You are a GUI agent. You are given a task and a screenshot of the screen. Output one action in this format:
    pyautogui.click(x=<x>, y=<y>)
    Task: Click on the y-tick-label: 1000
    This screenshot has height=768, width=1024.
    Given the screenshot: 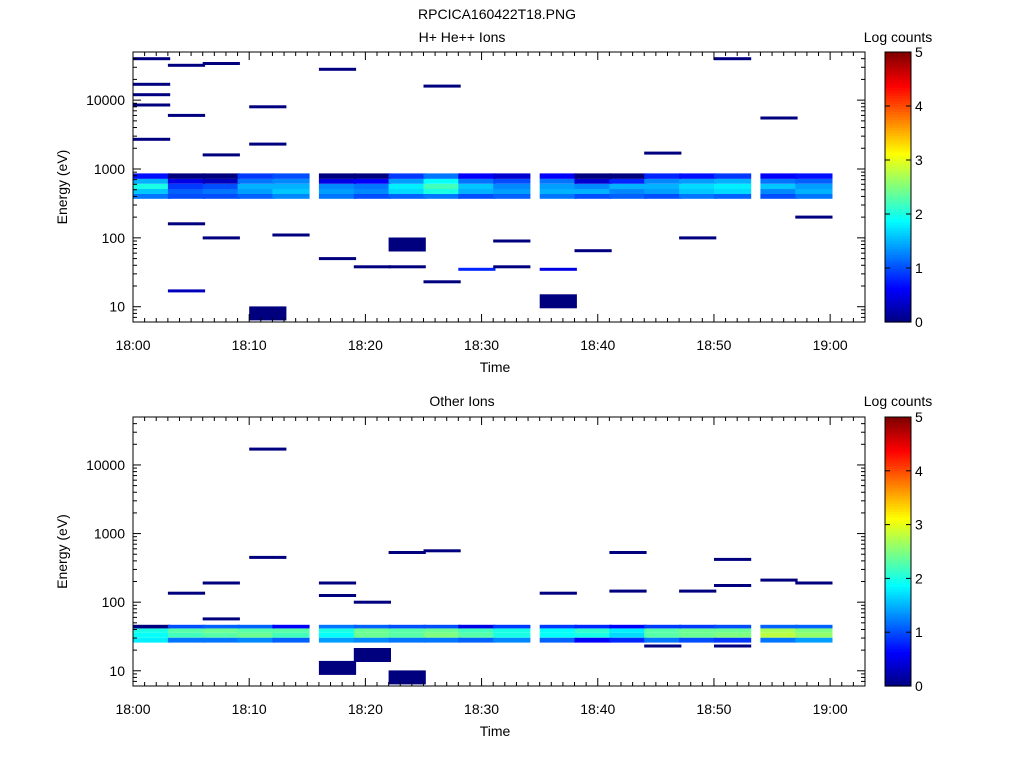 What is the action you would take?
    pyautogui.click(x=109, y=169)
    